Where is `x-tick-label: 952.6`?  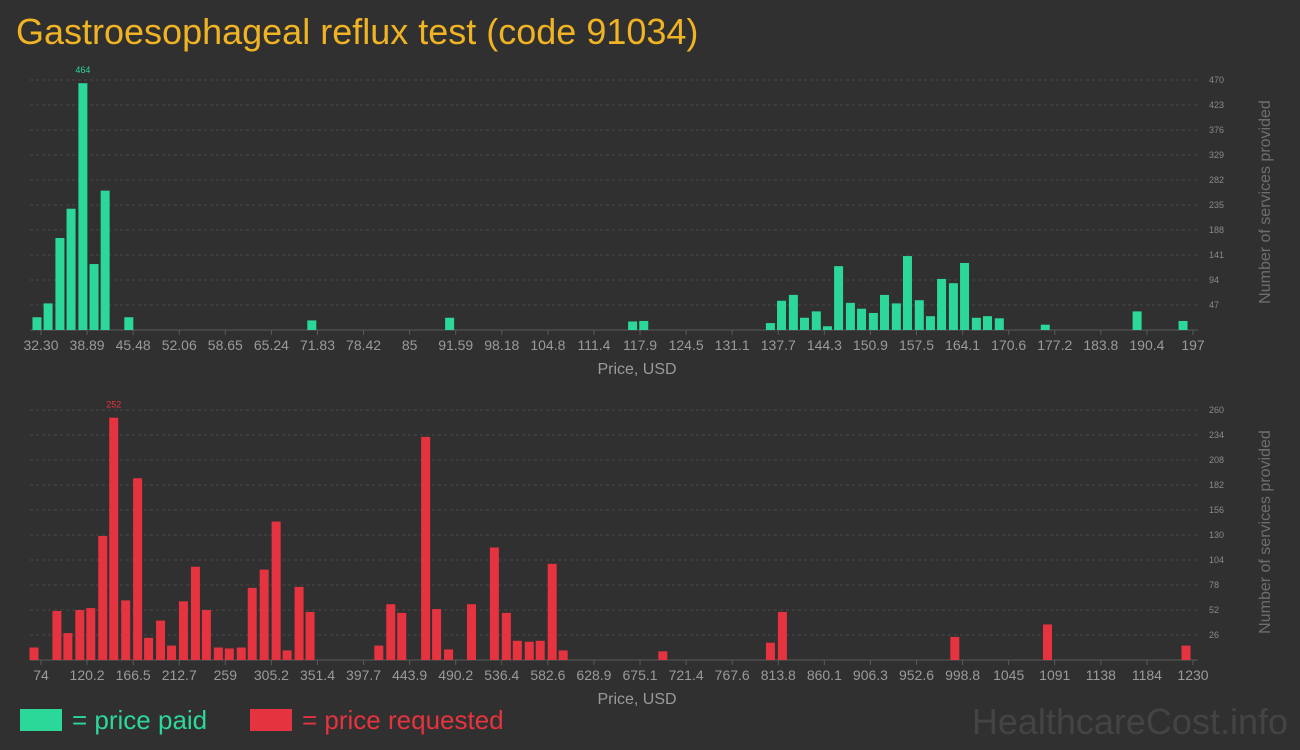
x-tick-label: 952.6 is located at coordinates (916, 675).